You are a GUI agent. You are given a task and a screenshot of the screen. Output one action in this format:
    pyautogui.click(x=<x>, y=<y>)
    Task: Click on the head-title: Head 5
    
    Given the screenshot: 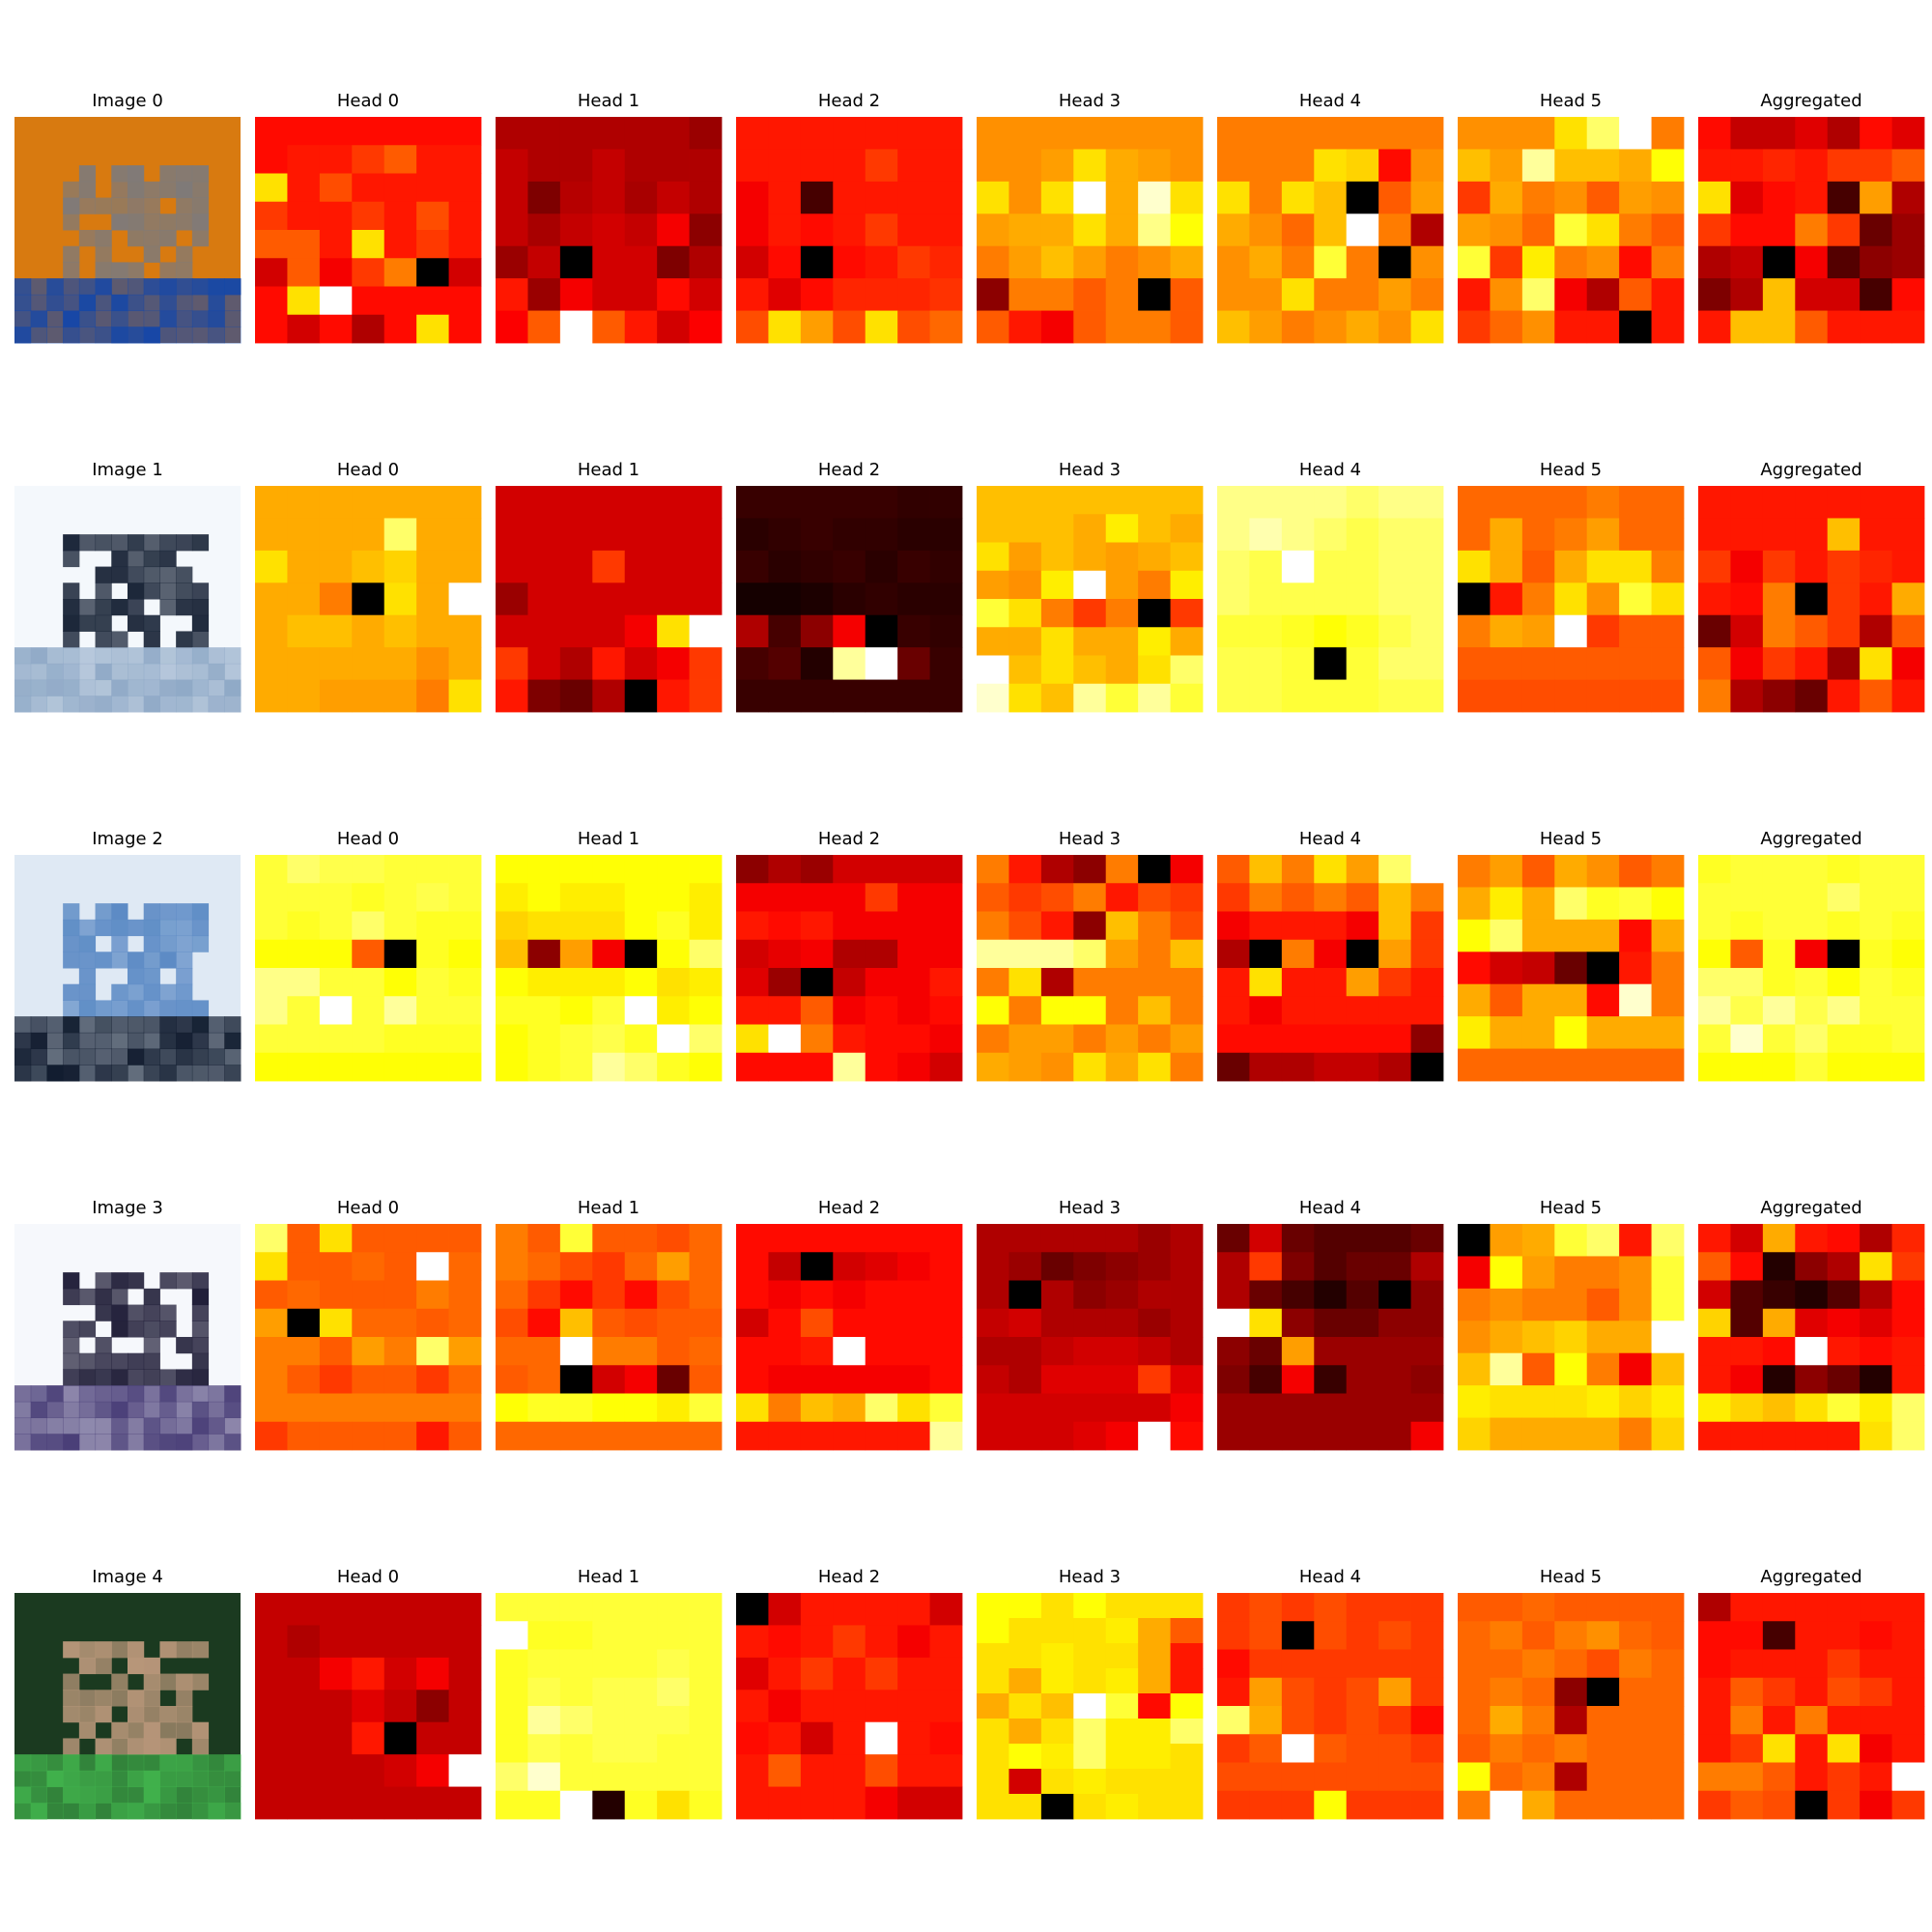 What is the action you would take?
    pyautogui.click(x=1571, y=1208)
    